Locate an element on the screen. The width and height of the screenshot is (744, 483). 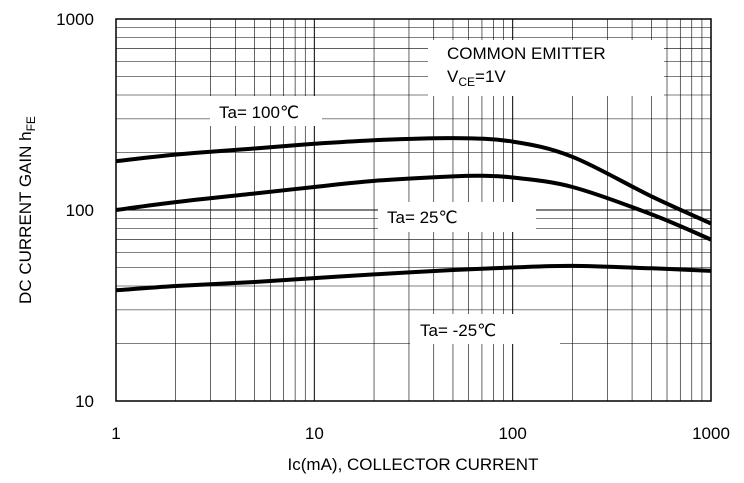
condition-vce-value: =1V is located at coordinates (490, 76).